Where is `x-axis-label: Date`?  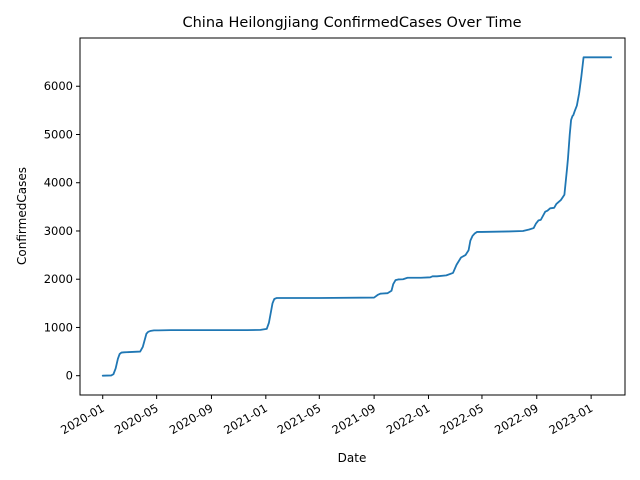 x-axis-label: Date is located at coordinates (352, 458).